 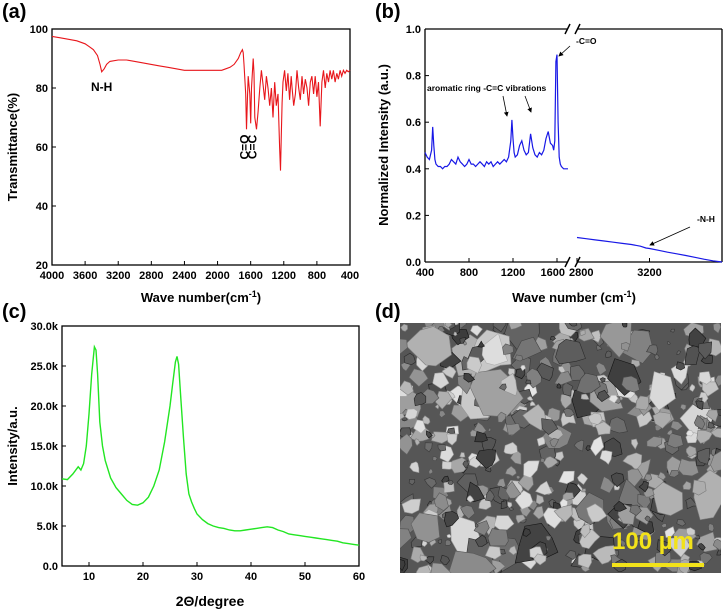 I want to click on raman-x-tick-label: 400, so click(x=425, y=273).